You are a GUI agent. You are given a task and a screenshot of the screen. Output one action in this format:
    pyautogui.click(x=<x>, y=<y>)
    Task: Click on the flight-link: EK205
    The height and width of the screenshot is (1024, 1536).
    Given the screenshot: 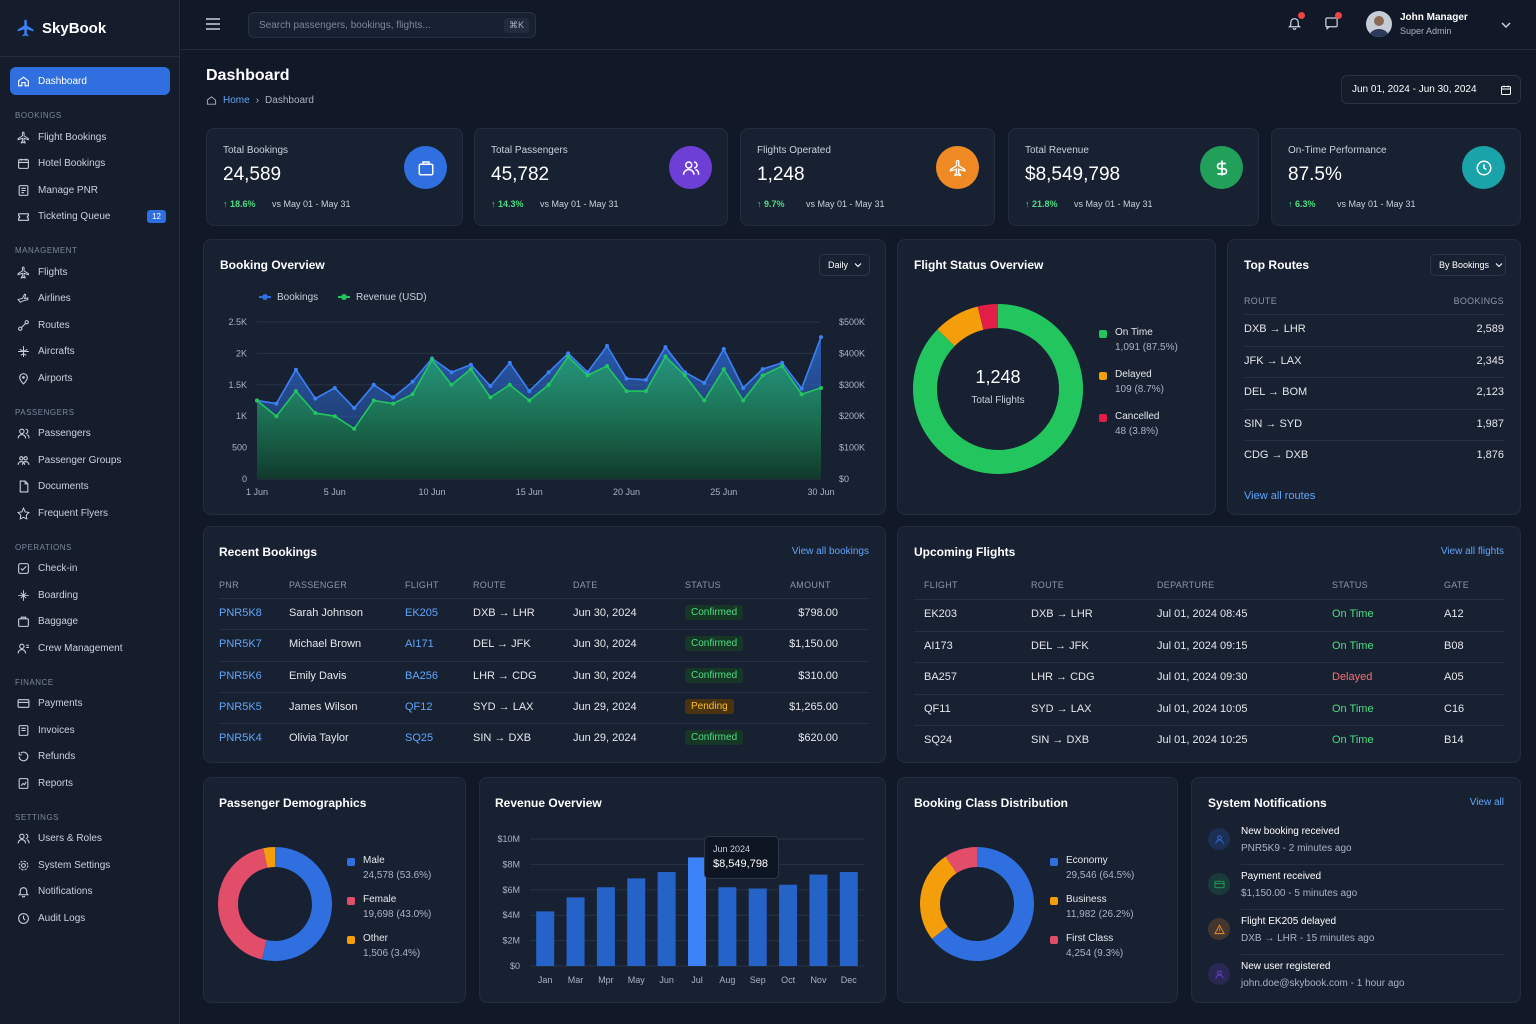 What is the action you would take?
    pyautogui.click(x=422, y=613)
    